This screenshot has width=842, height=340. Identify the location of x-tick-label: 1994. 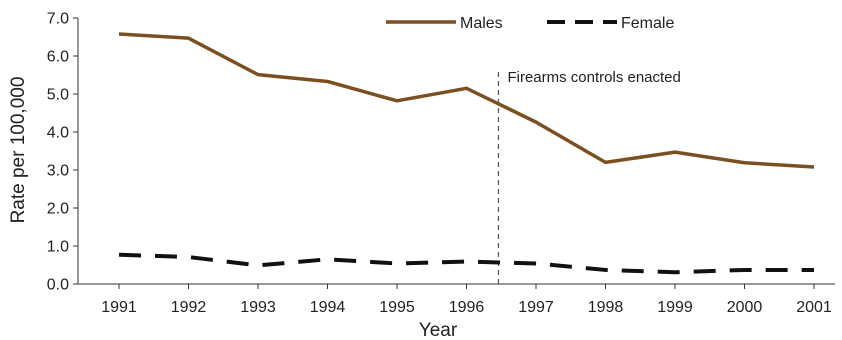
(328, 307).